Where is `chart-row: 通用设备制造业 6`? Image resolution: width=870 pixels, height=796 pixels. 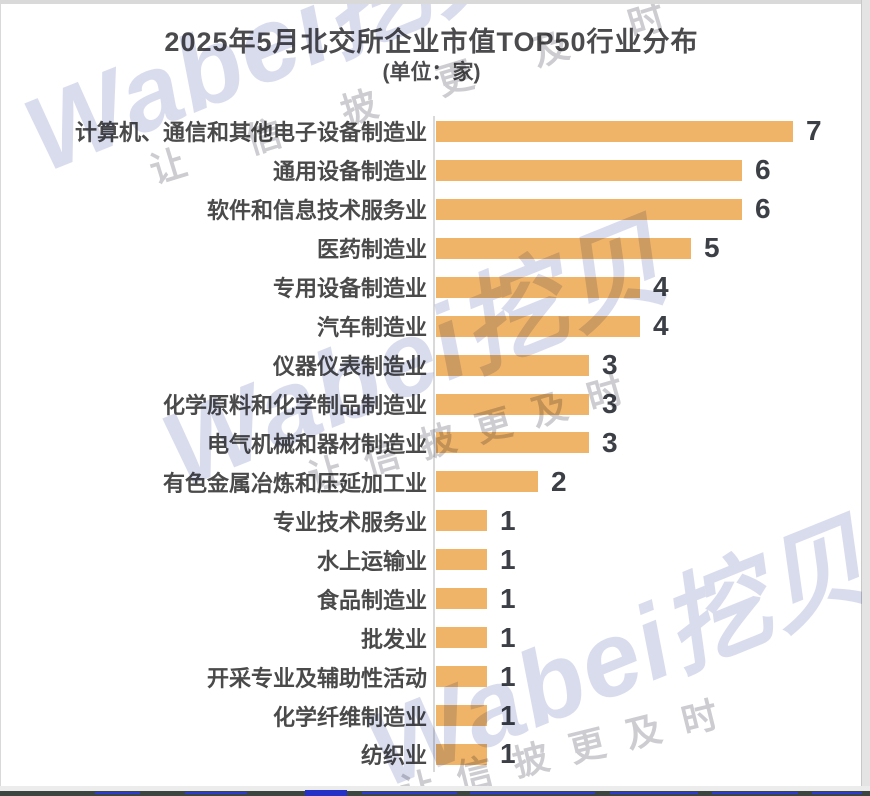
chart-row: 通用设备制造业 6 is located at coordinates (431, 170).